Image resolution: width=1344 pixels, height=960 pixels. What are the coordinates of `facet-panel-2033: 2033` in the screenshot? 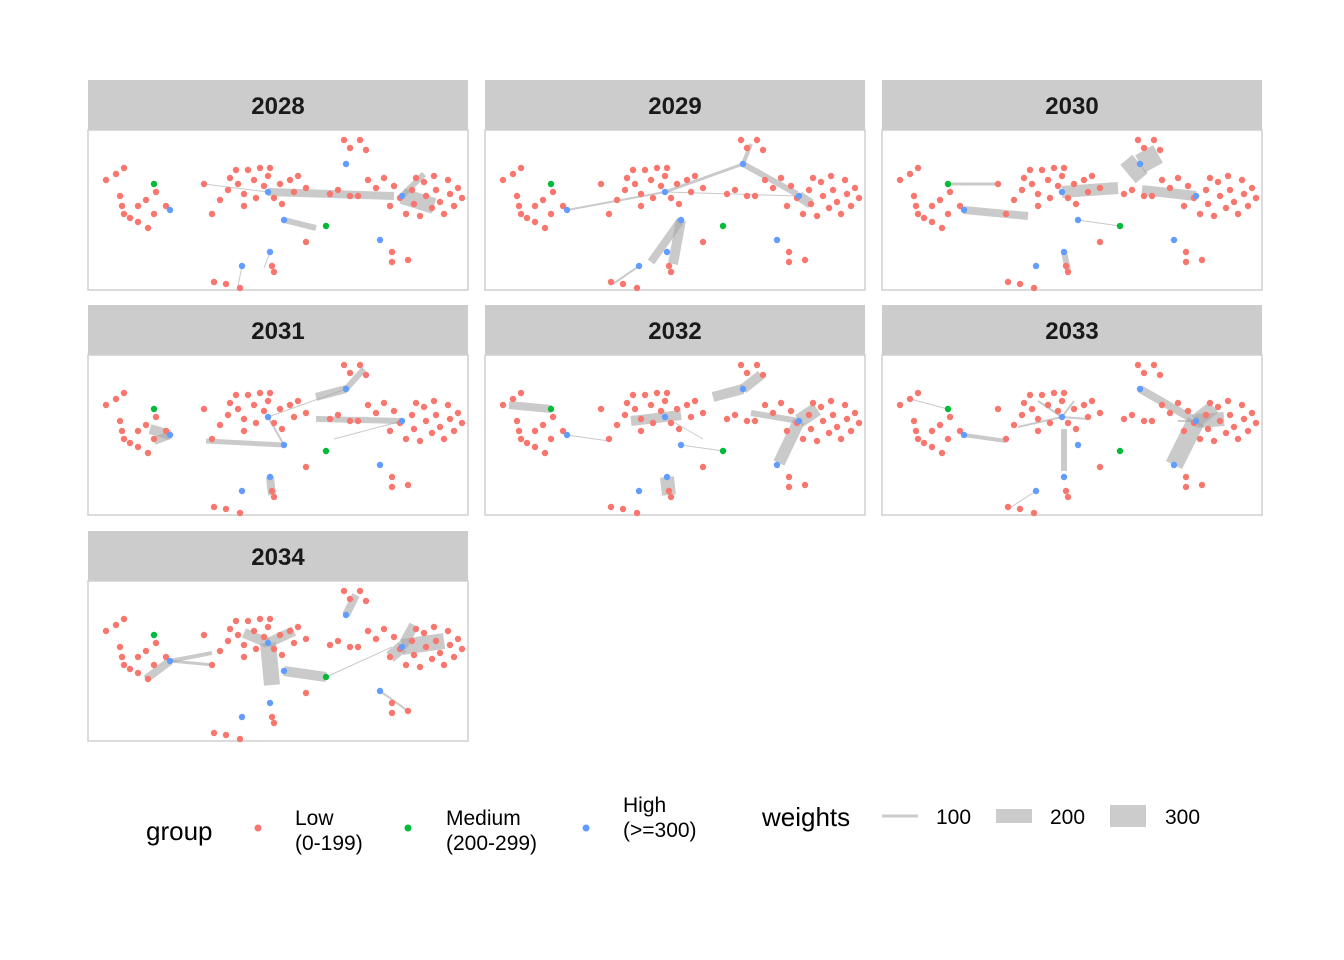 It's located at (1072, 411).